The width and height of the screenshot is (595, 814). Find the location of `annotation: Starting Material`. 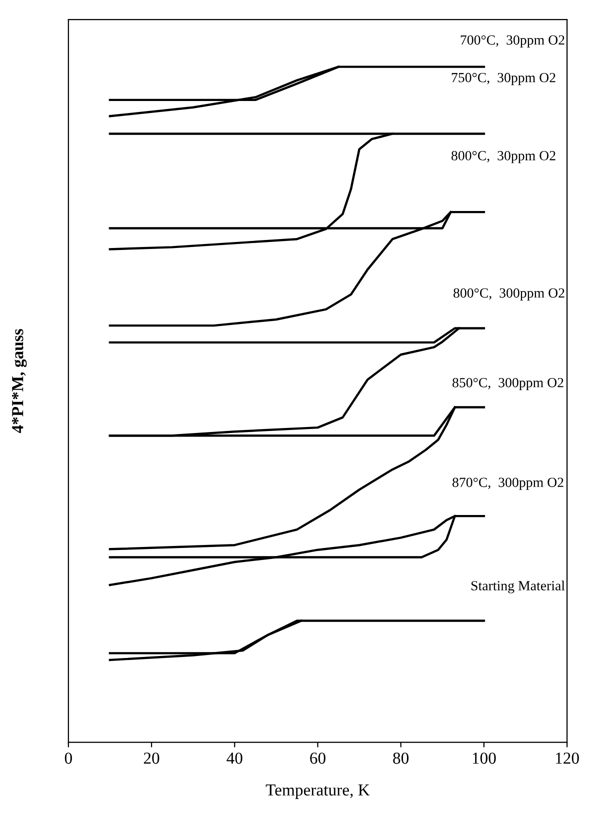

annotation: Starting Material is located at coordinates (518, 587).